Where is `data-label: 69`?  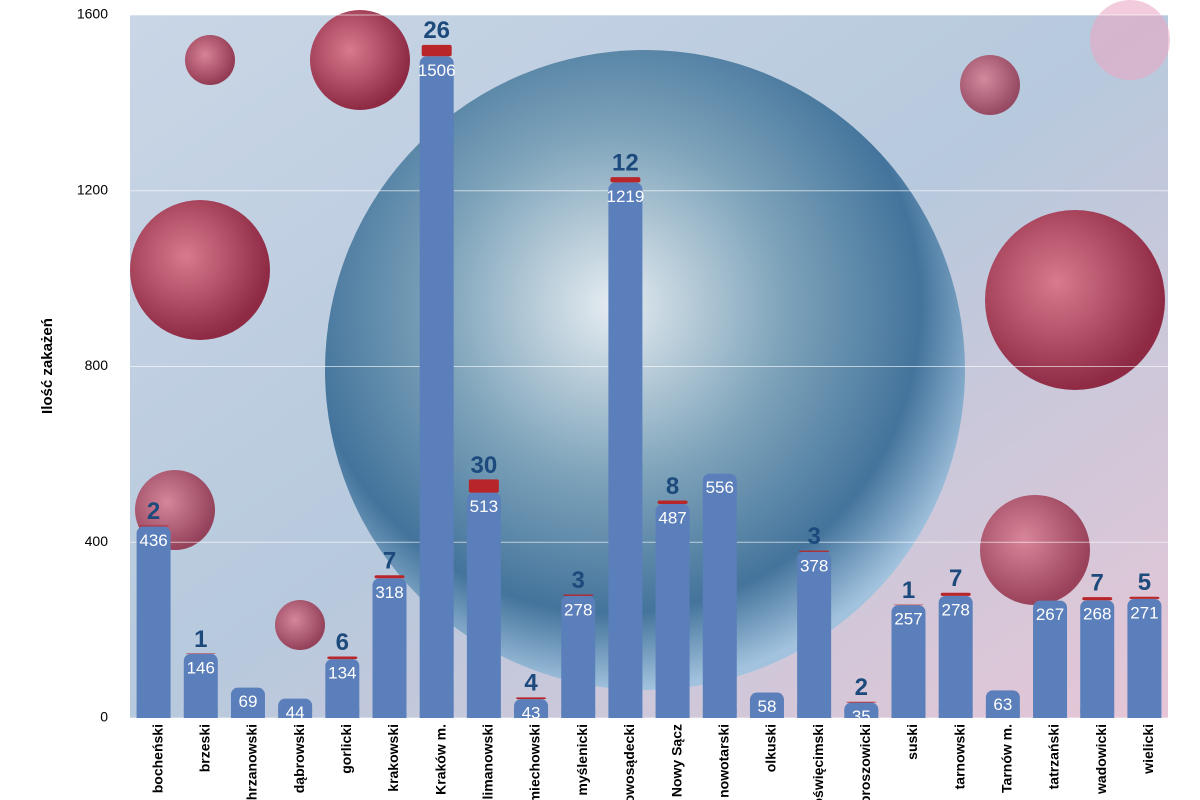
data-label: 69 is located at coordinates (247, 701).